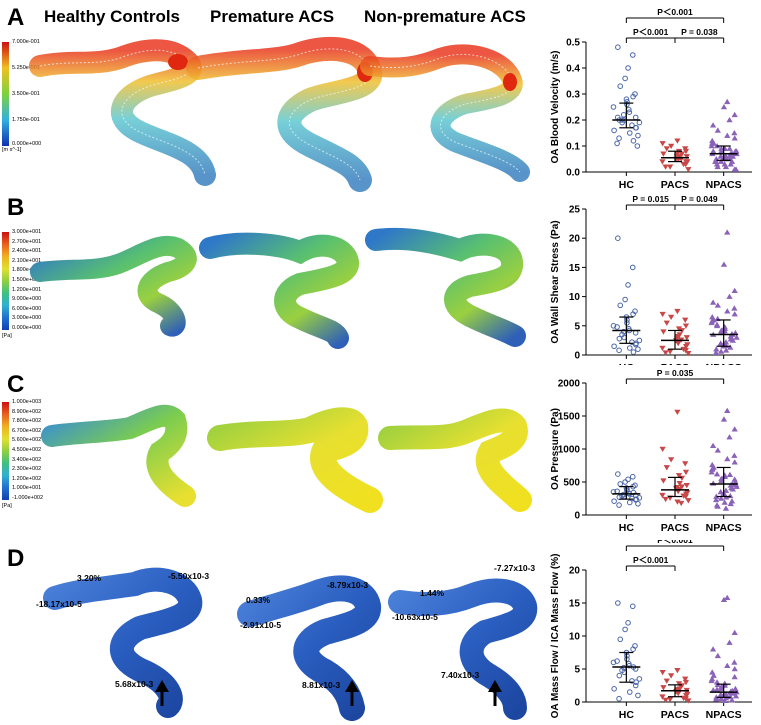 The image size is (761, 725). What do you see at coordinates (27, 241) in the screenshot?
I see `colorbar-b-label: 2.700e+001` at bounding box center [27, 241].